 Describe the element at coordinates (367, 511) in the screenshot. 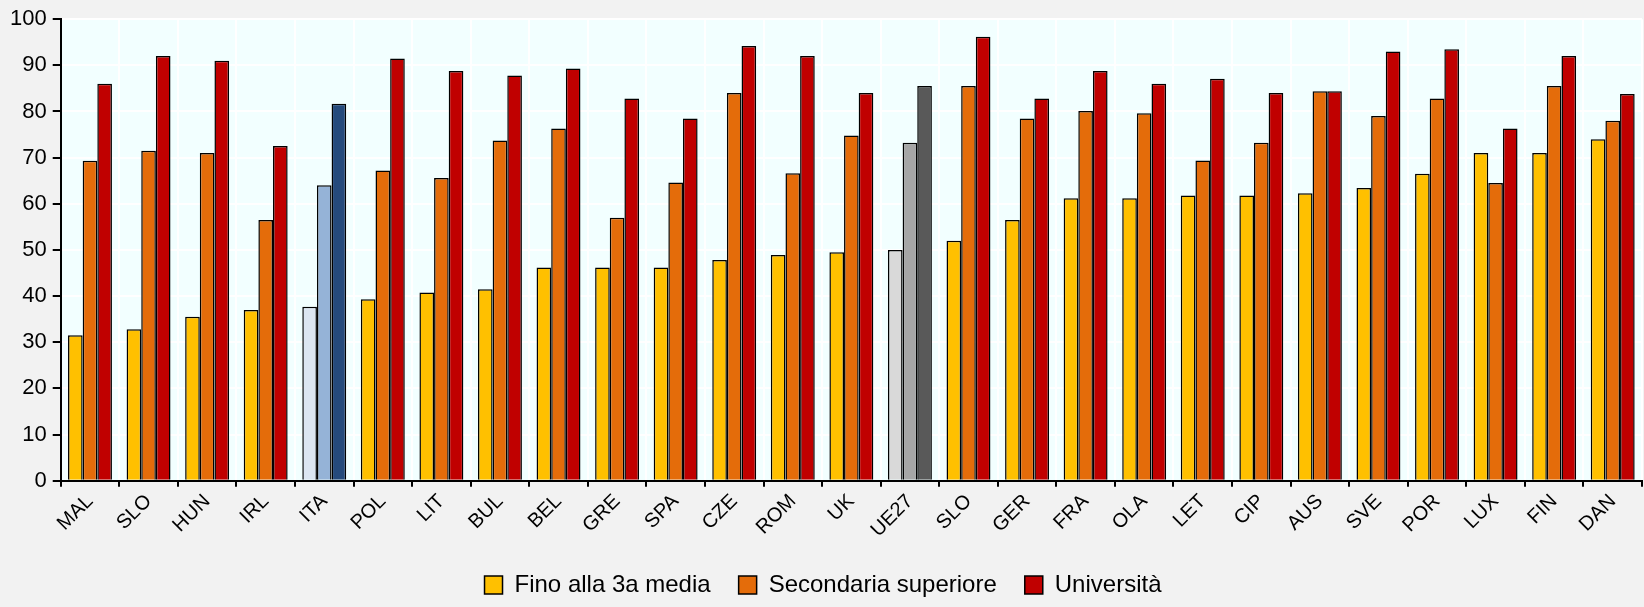

I see `x-tick-label: POL` at that location.